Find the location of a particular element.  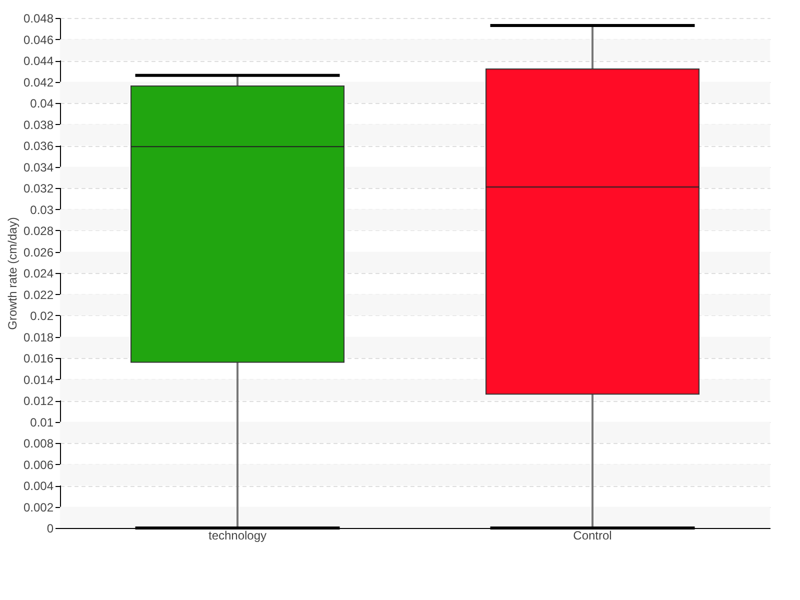

x-tick-label: technology is located at coordinates (237, 535).